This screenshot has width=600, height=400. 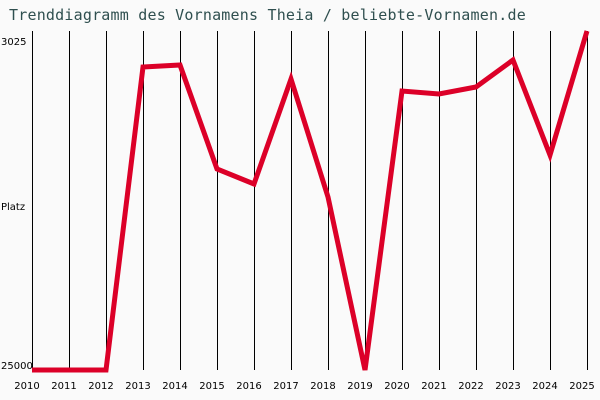 What do you see at coordinates (471, 386) in the screenshot?
I see `x-label-2022: 2022` at bounding box center [471, 386].